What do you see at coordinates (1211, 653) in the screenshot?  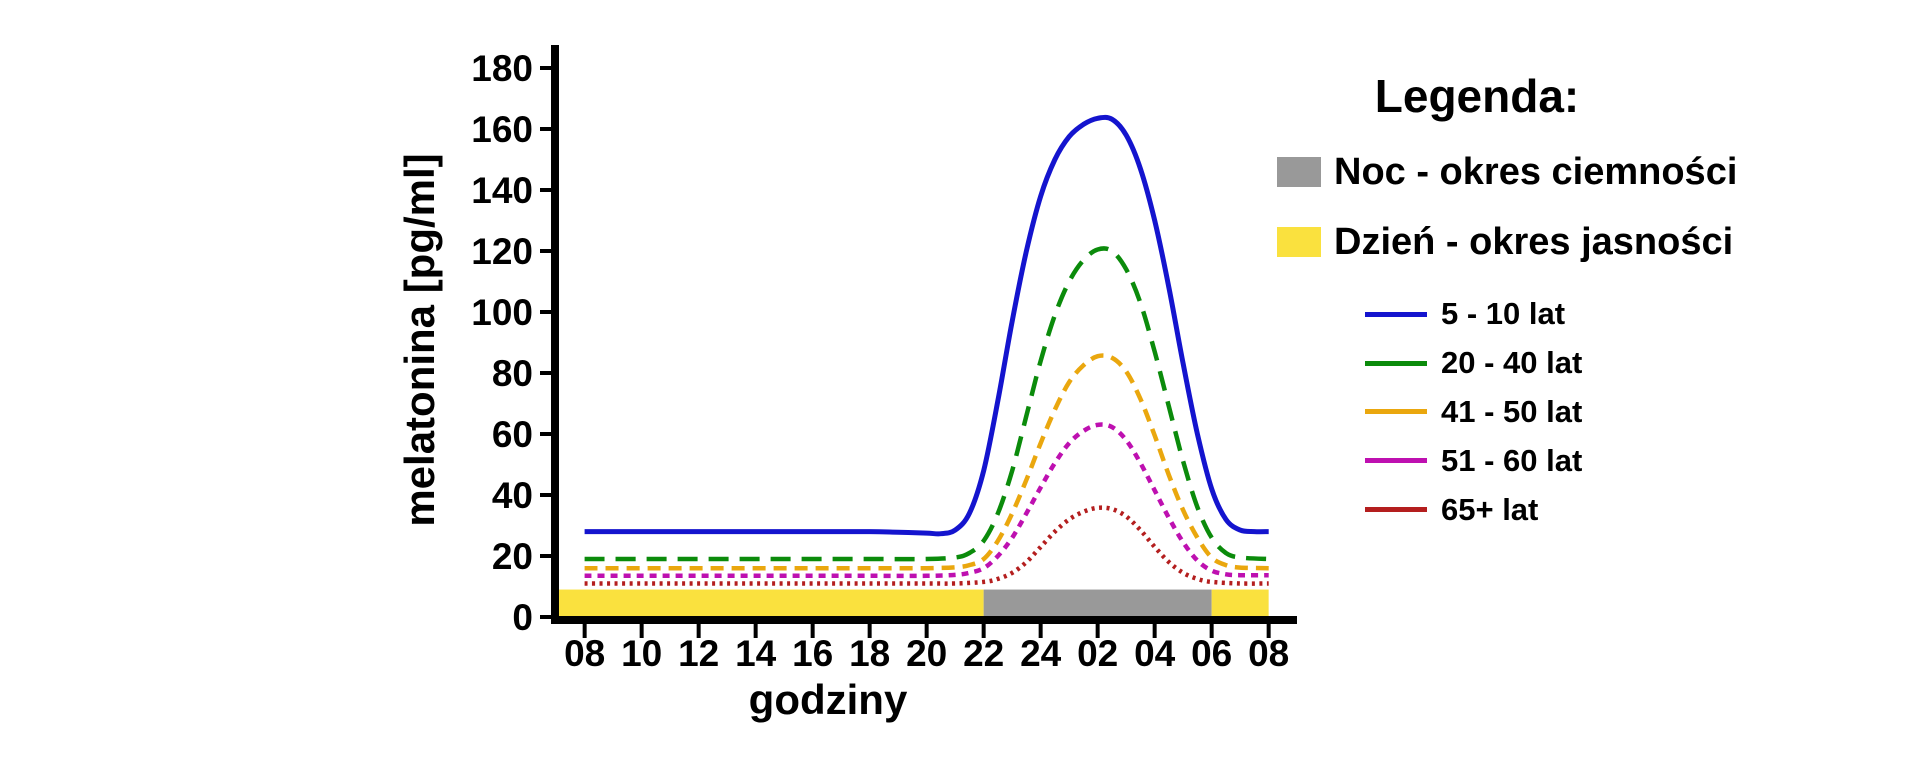 I see `x-tick-label: 06` at bounding box center [1211, 653].